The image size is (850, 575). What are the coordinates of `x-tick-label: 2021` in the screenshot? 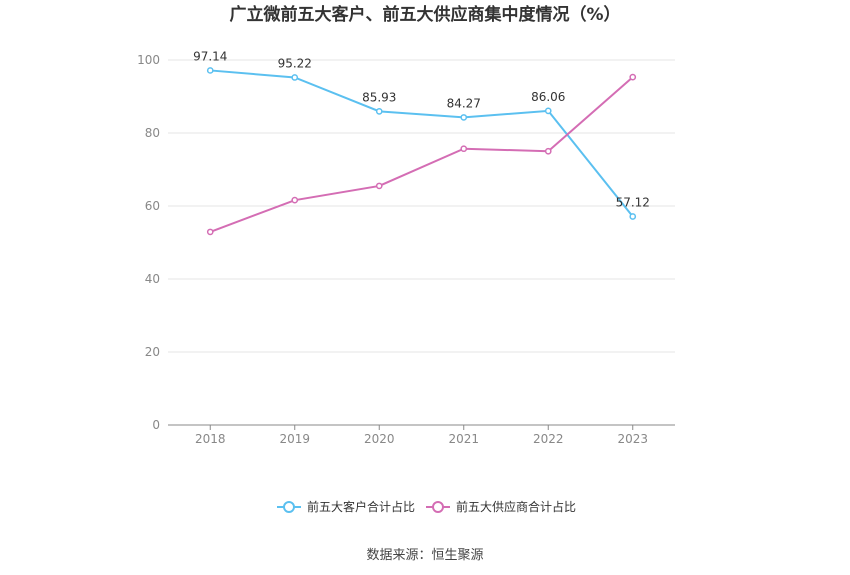 It's located at (463, 439).